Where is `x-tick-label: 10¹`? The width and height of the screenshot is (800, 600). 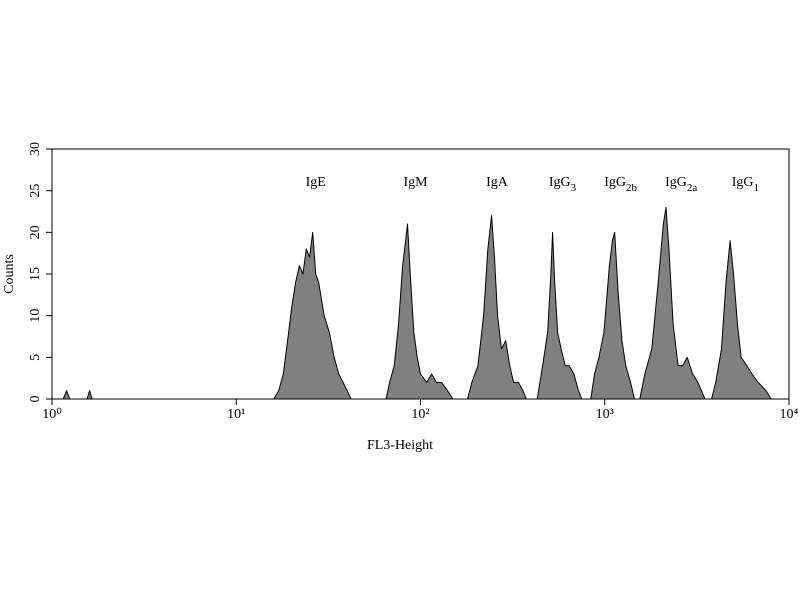 x-tick-label: 10¹ is located at coordinates (236, 414).